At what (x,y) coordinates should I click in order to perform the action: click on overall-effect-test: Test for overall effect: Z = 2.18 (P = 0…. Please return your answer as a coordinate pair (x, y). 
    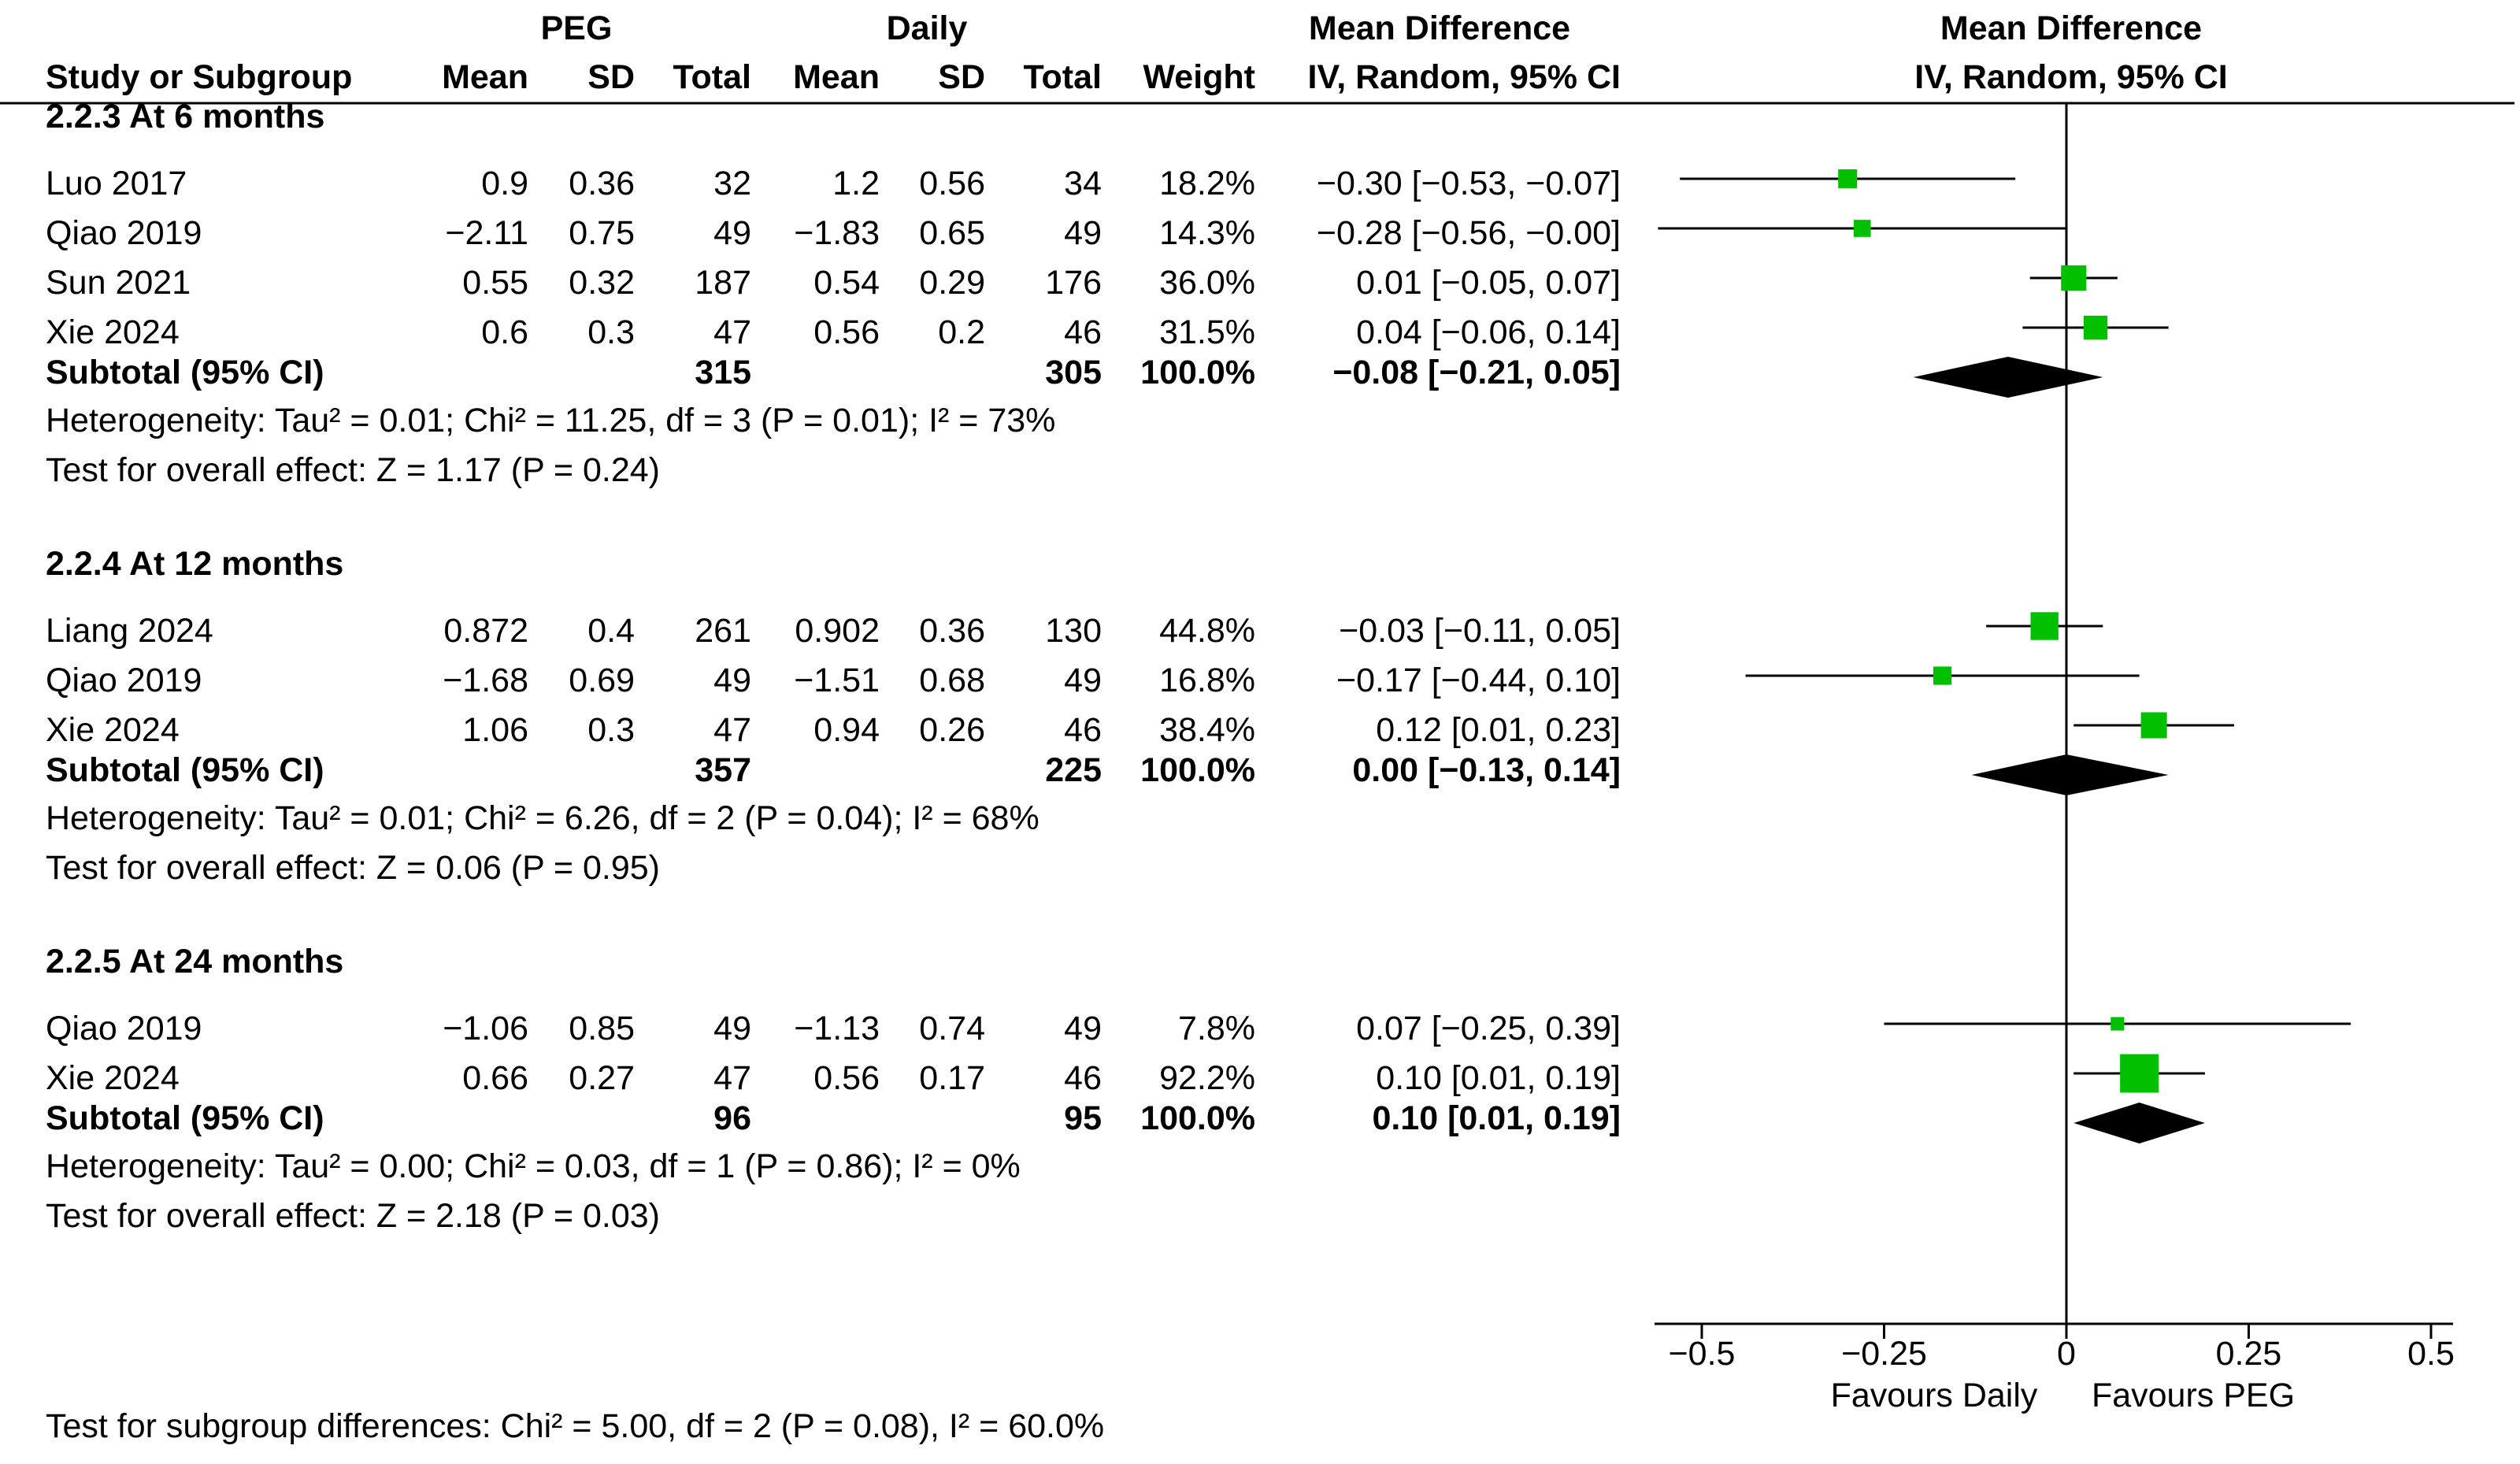
    Looking at the image, I should click on (353, 1216).